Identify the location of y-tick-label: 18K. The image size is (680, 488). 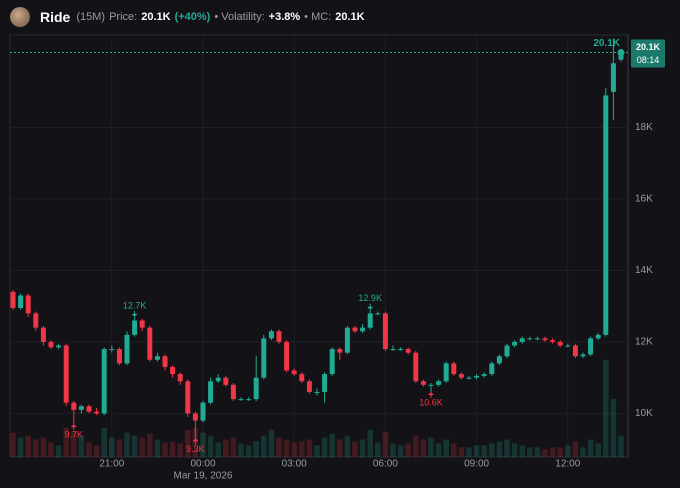
(644, 127).